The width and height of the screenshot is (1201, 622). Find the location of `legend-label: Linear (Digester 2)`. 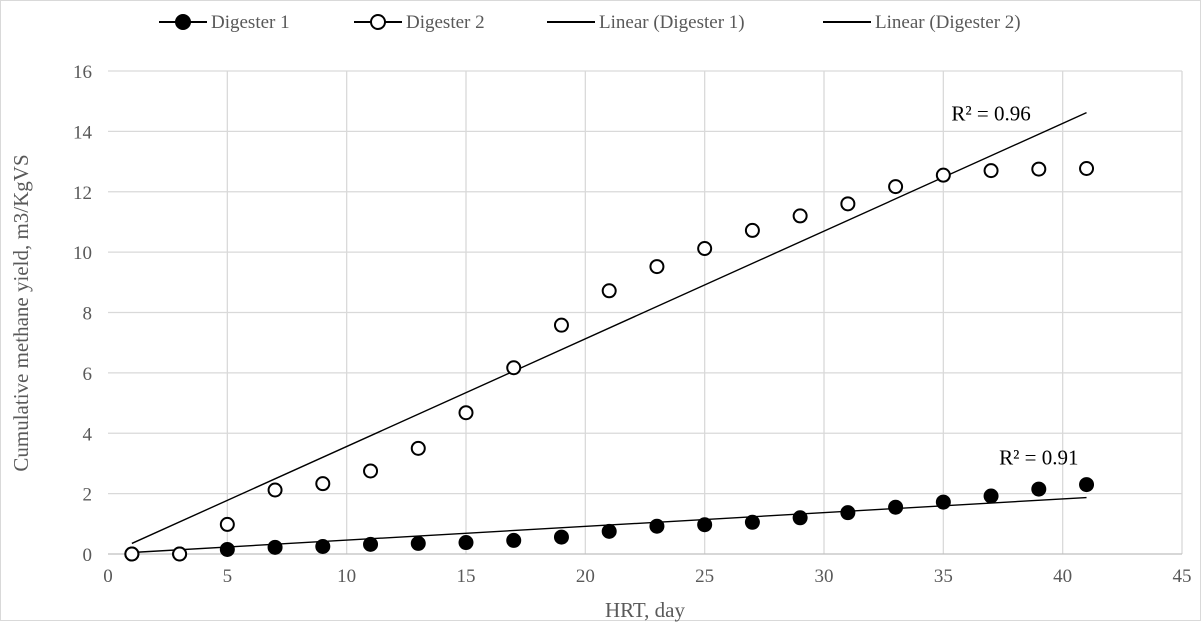

legend-label: Linear (Digester 2) is located at coordinates (948, 22).